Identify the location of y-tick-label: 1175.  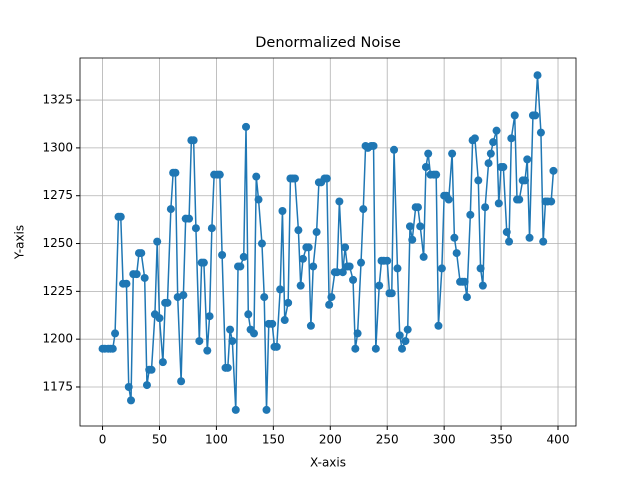
(57, 386).